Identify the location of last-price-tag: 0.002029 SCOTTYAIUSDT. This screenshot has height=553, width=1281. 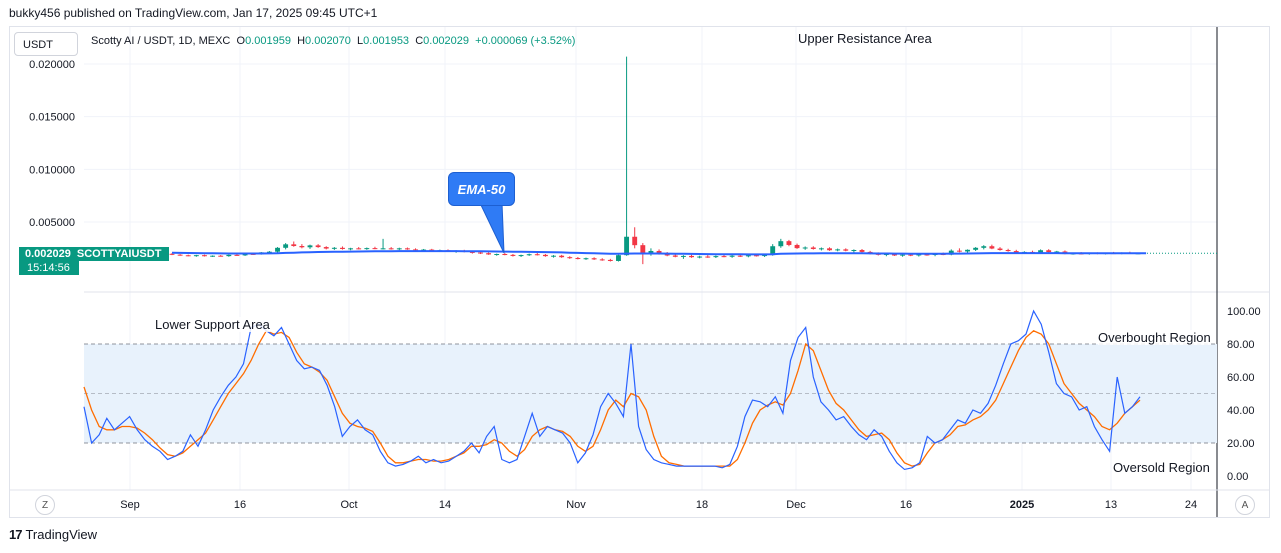
(94, 254).